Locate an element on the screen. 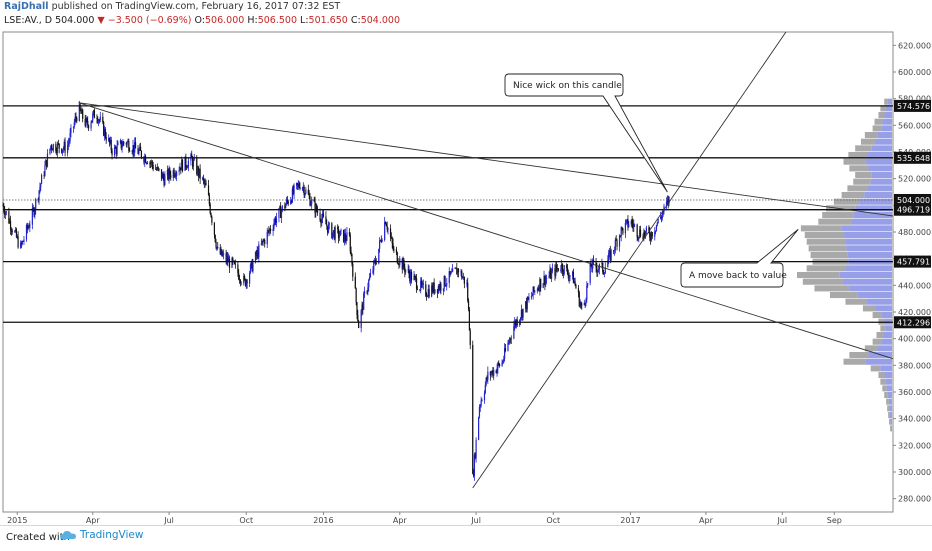 Image resolution: width=932 pixels, height=551 pixels. author-name: RajDhall is located at coordinates (26, 6).